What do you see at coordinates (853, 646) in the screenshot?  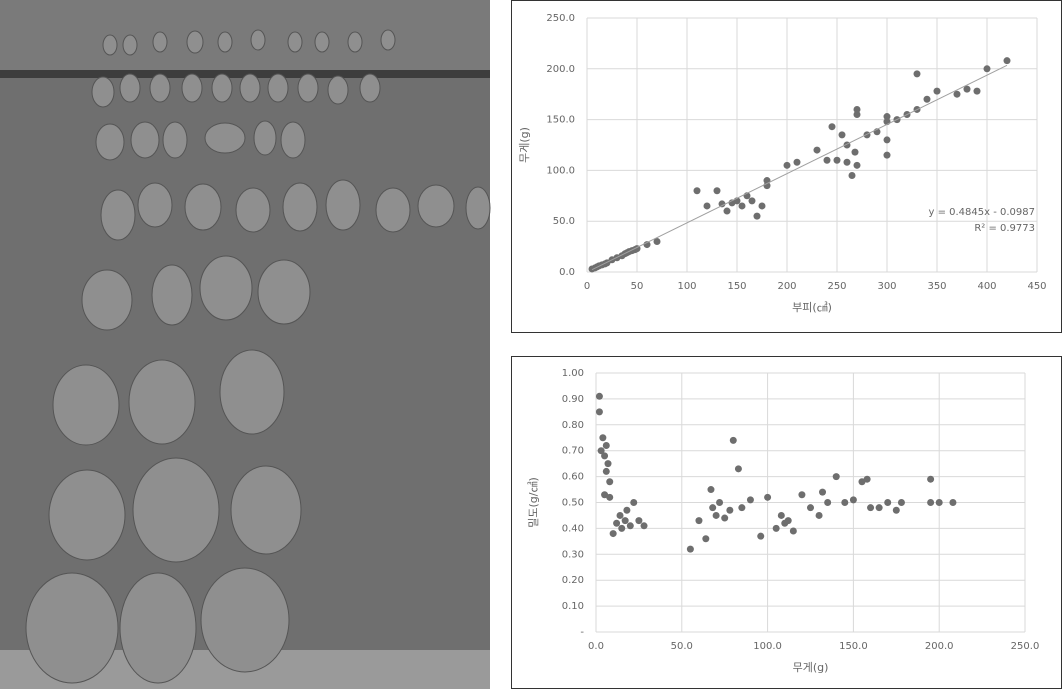 I see `x-tick-label: 150.0` at bounding box center [853, 646].